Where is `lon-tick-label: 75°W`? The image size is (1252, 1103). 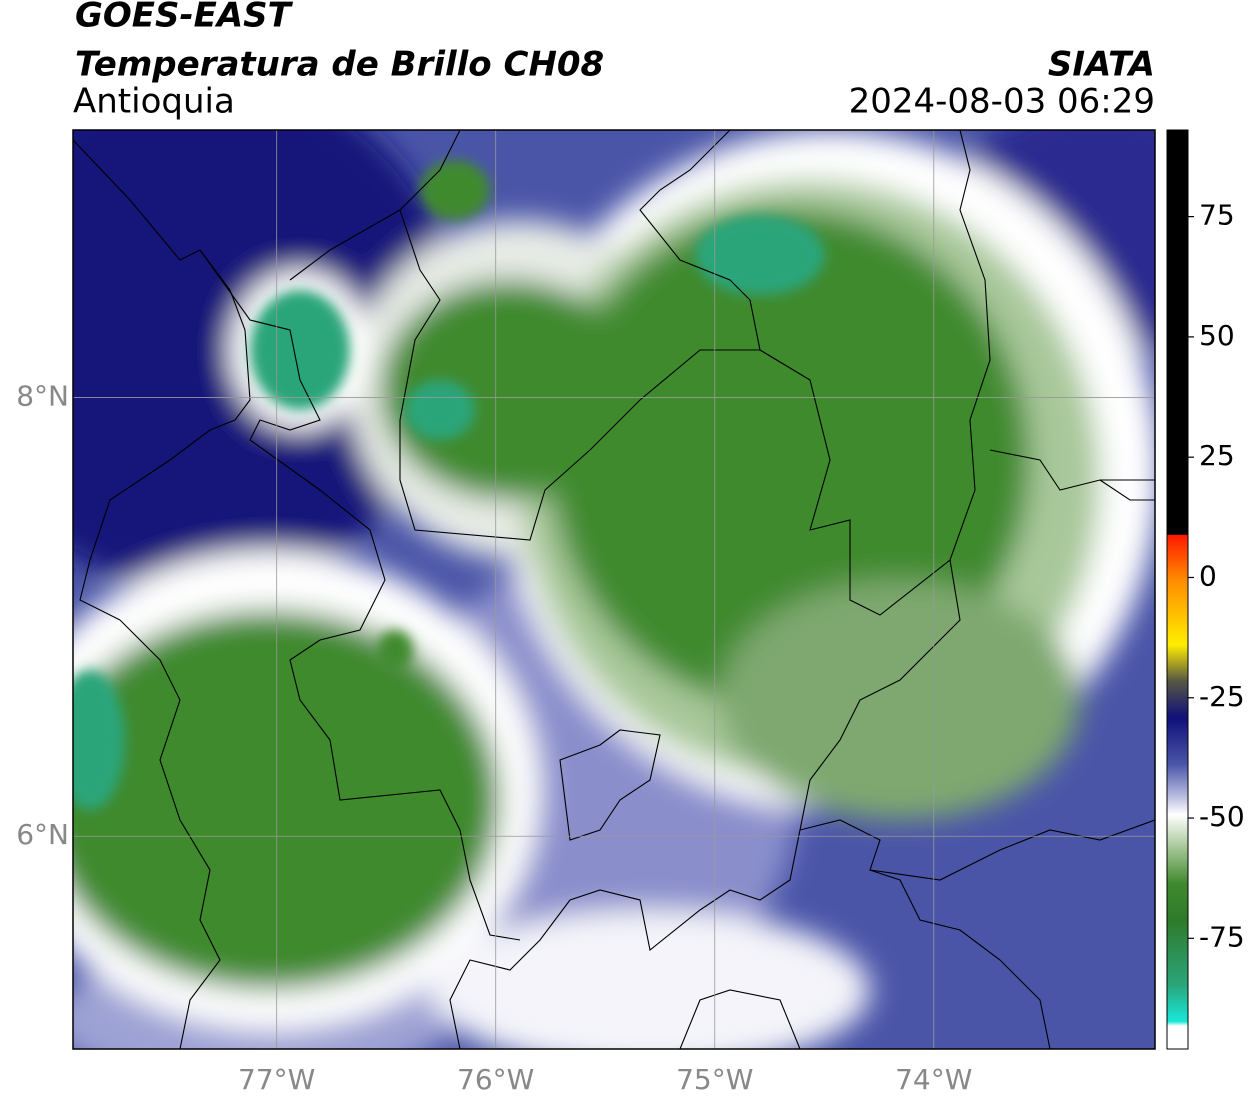
lon-tick-label: 75°W is located at coordinates (714, 1079).